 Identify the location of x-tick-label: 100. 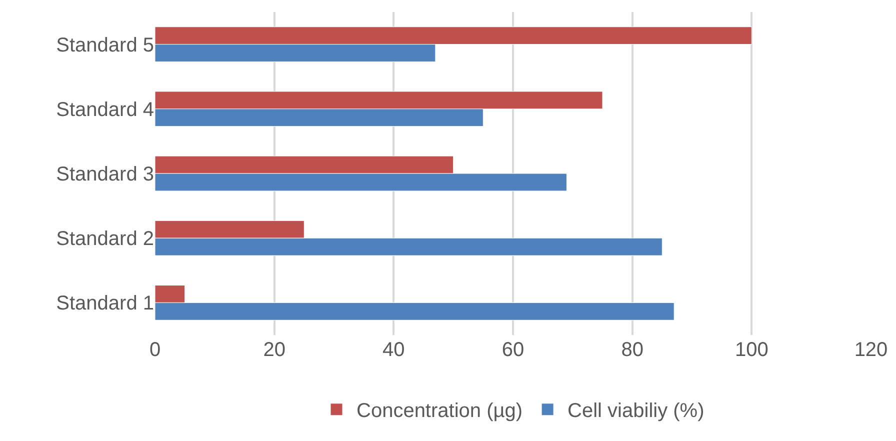
(751, 350).